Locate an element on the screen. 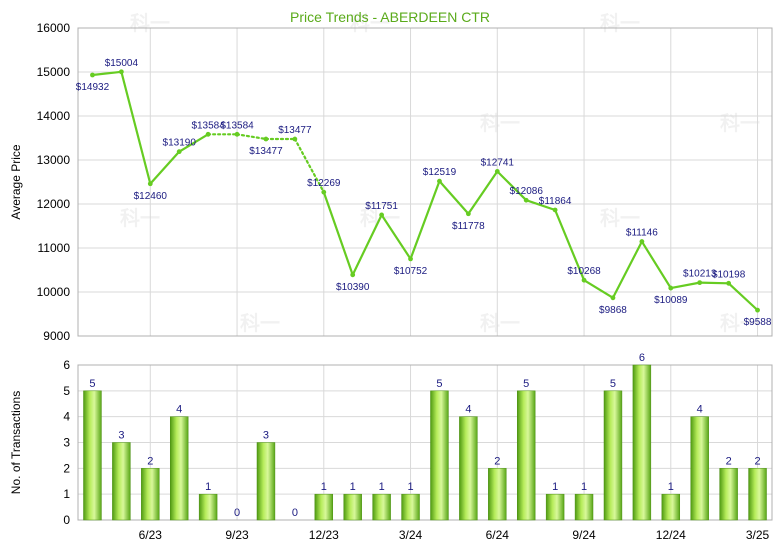 This screenshot has height=550, width=780. x-tick-label: 6/23 is located at coordinates (151, 535).